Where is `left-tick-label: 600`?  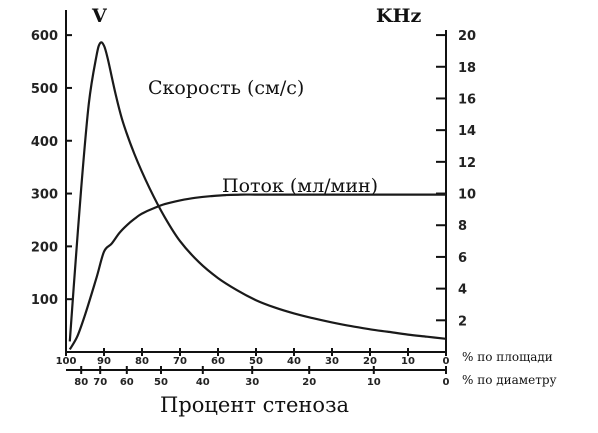 left-tick-label: 600 is located at coordinates (44, 36).